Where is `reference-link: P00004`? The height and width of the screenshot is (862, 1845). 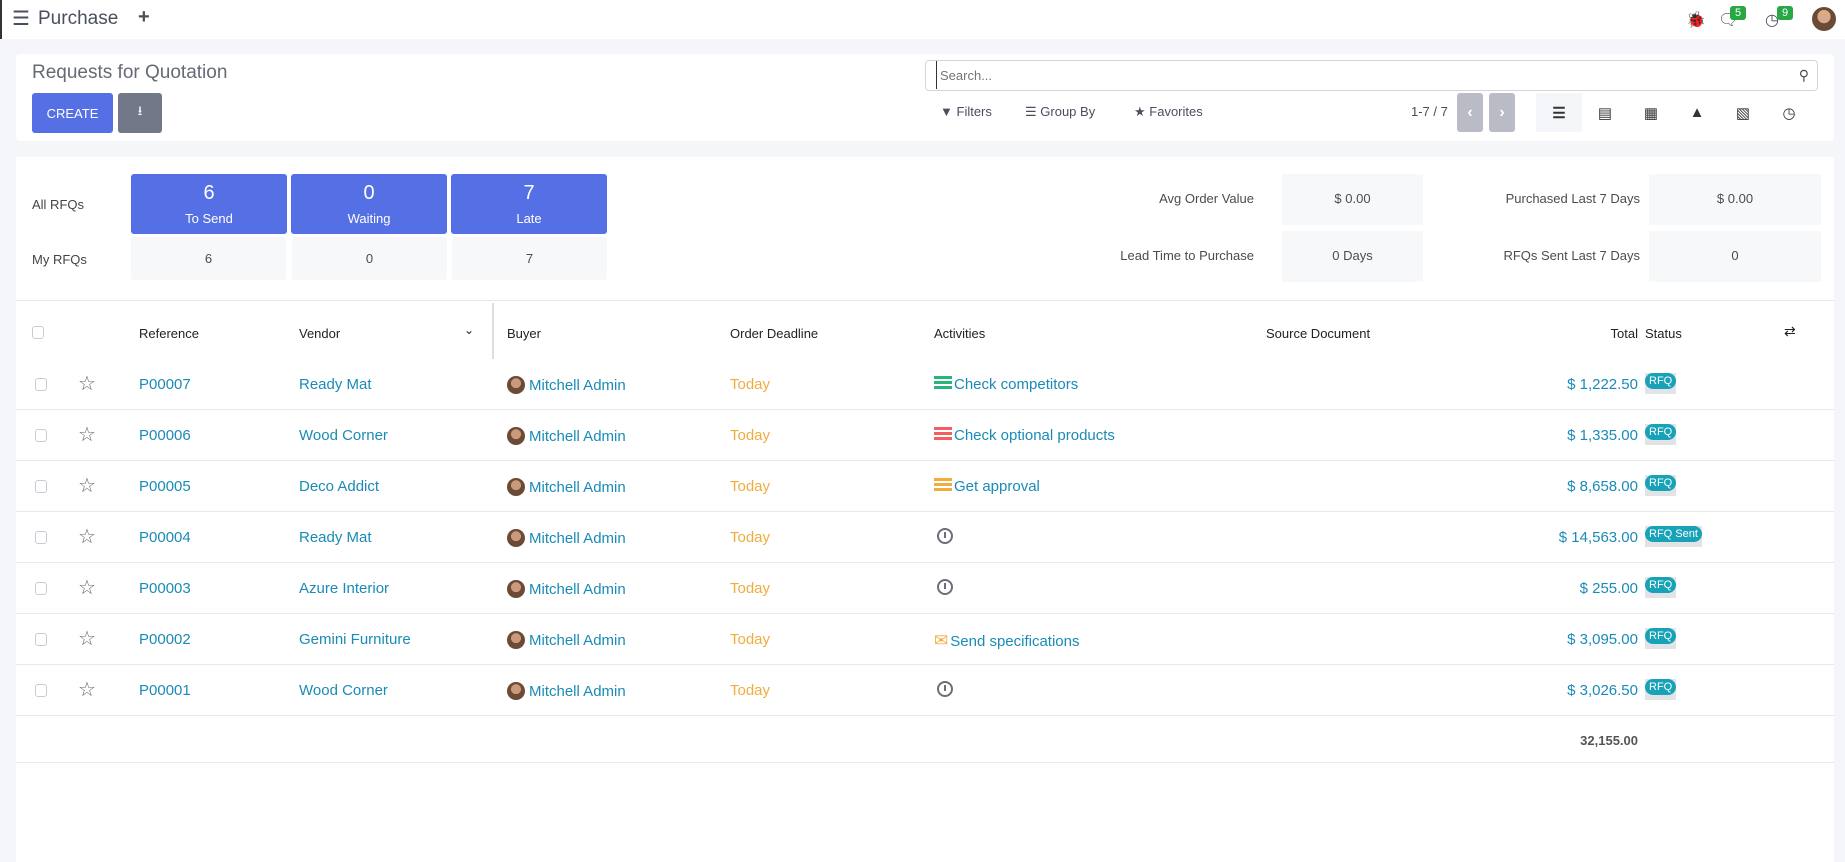
reference-link: P00004 is located at coordinates (165, 537).